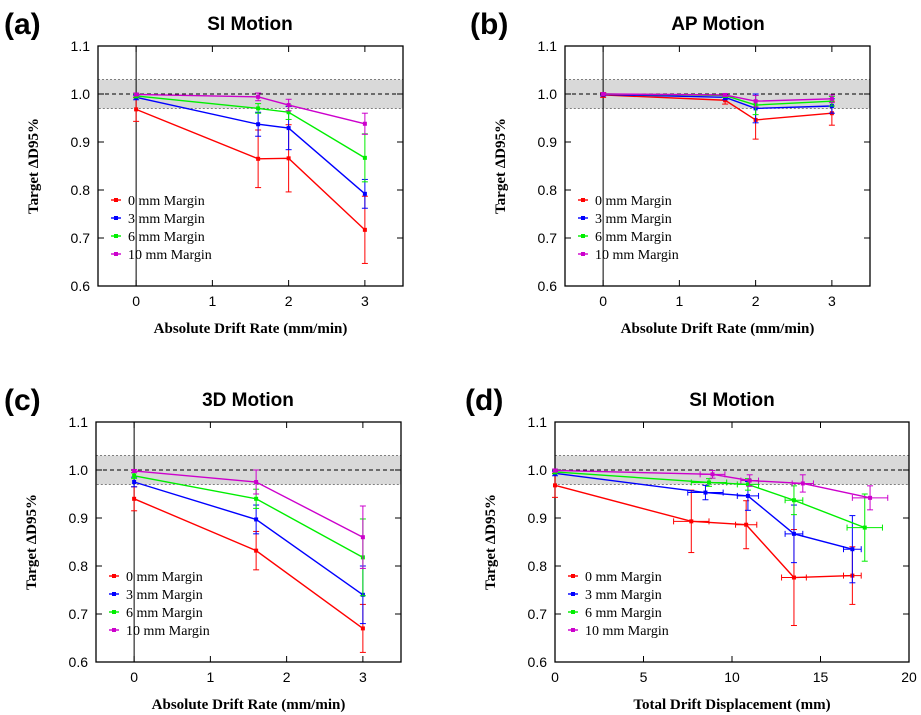 This screenshot has width=921, height=715. I want to click on legend-entry: 0 mm Margin, so click(166, 201).